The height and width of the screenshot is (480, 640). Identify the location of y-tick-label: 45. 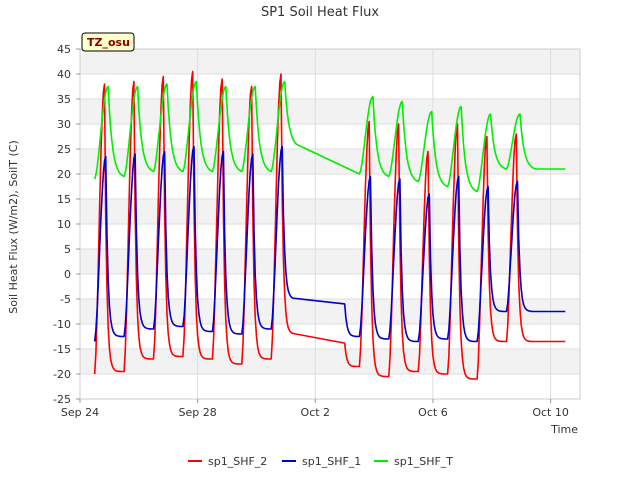
(64, 49).